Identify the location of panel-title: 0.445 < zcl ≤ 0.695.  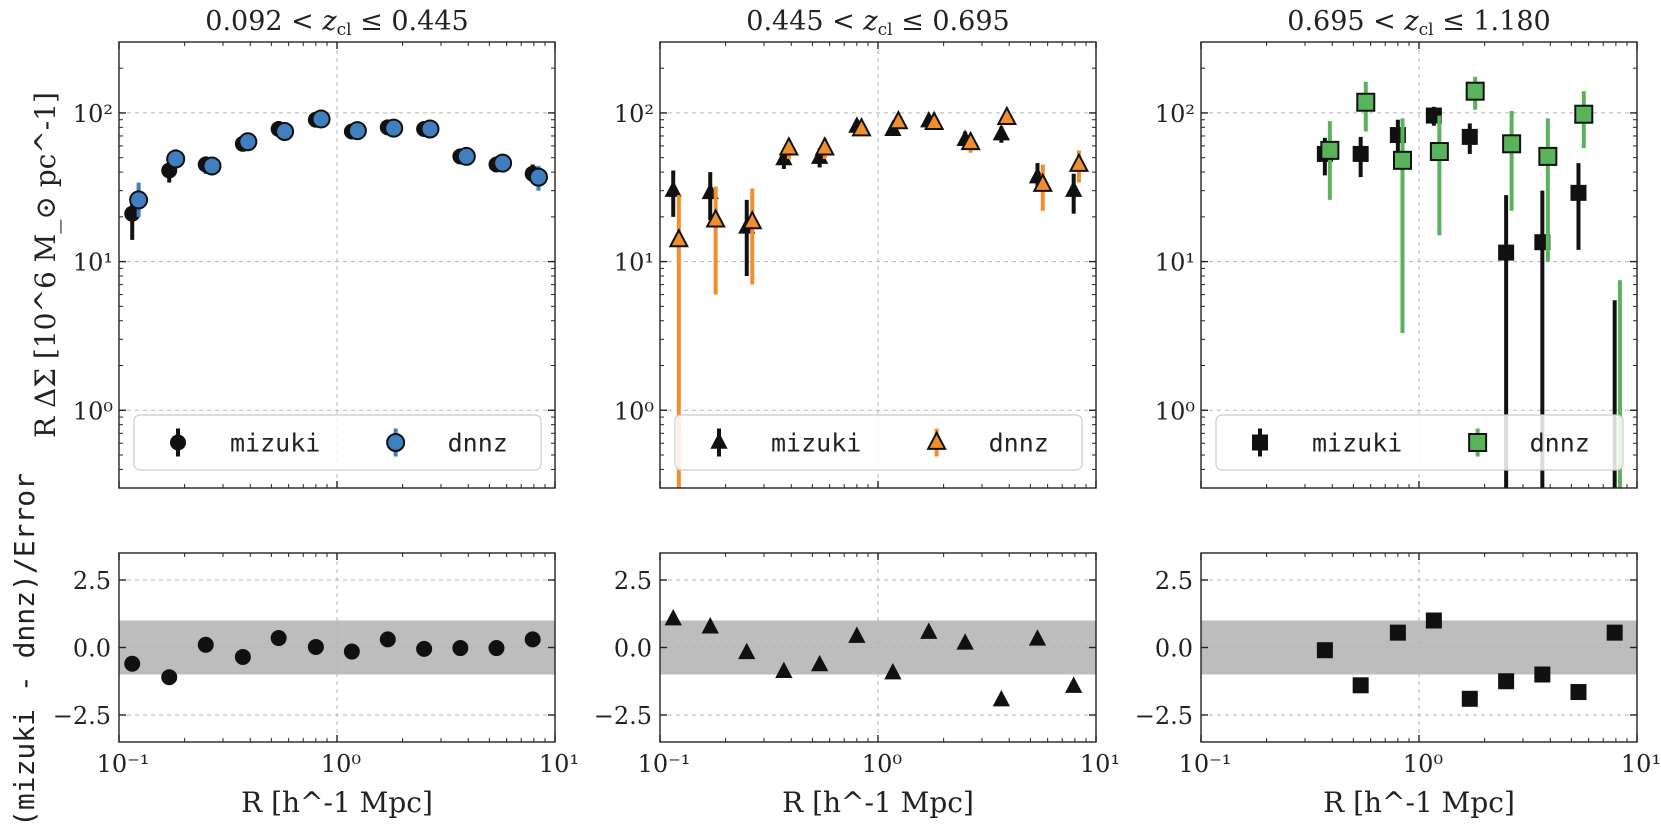
(877, 23).